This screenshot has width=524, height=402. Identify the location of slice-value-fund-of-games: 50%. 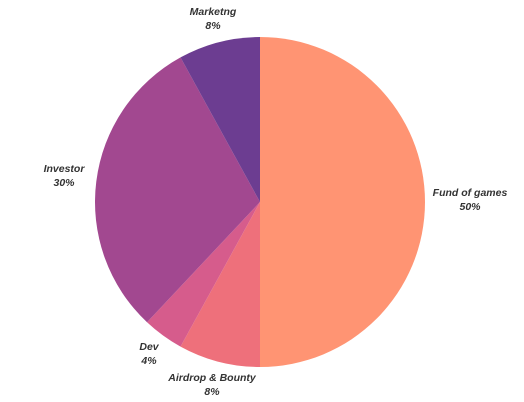
(470, 207).